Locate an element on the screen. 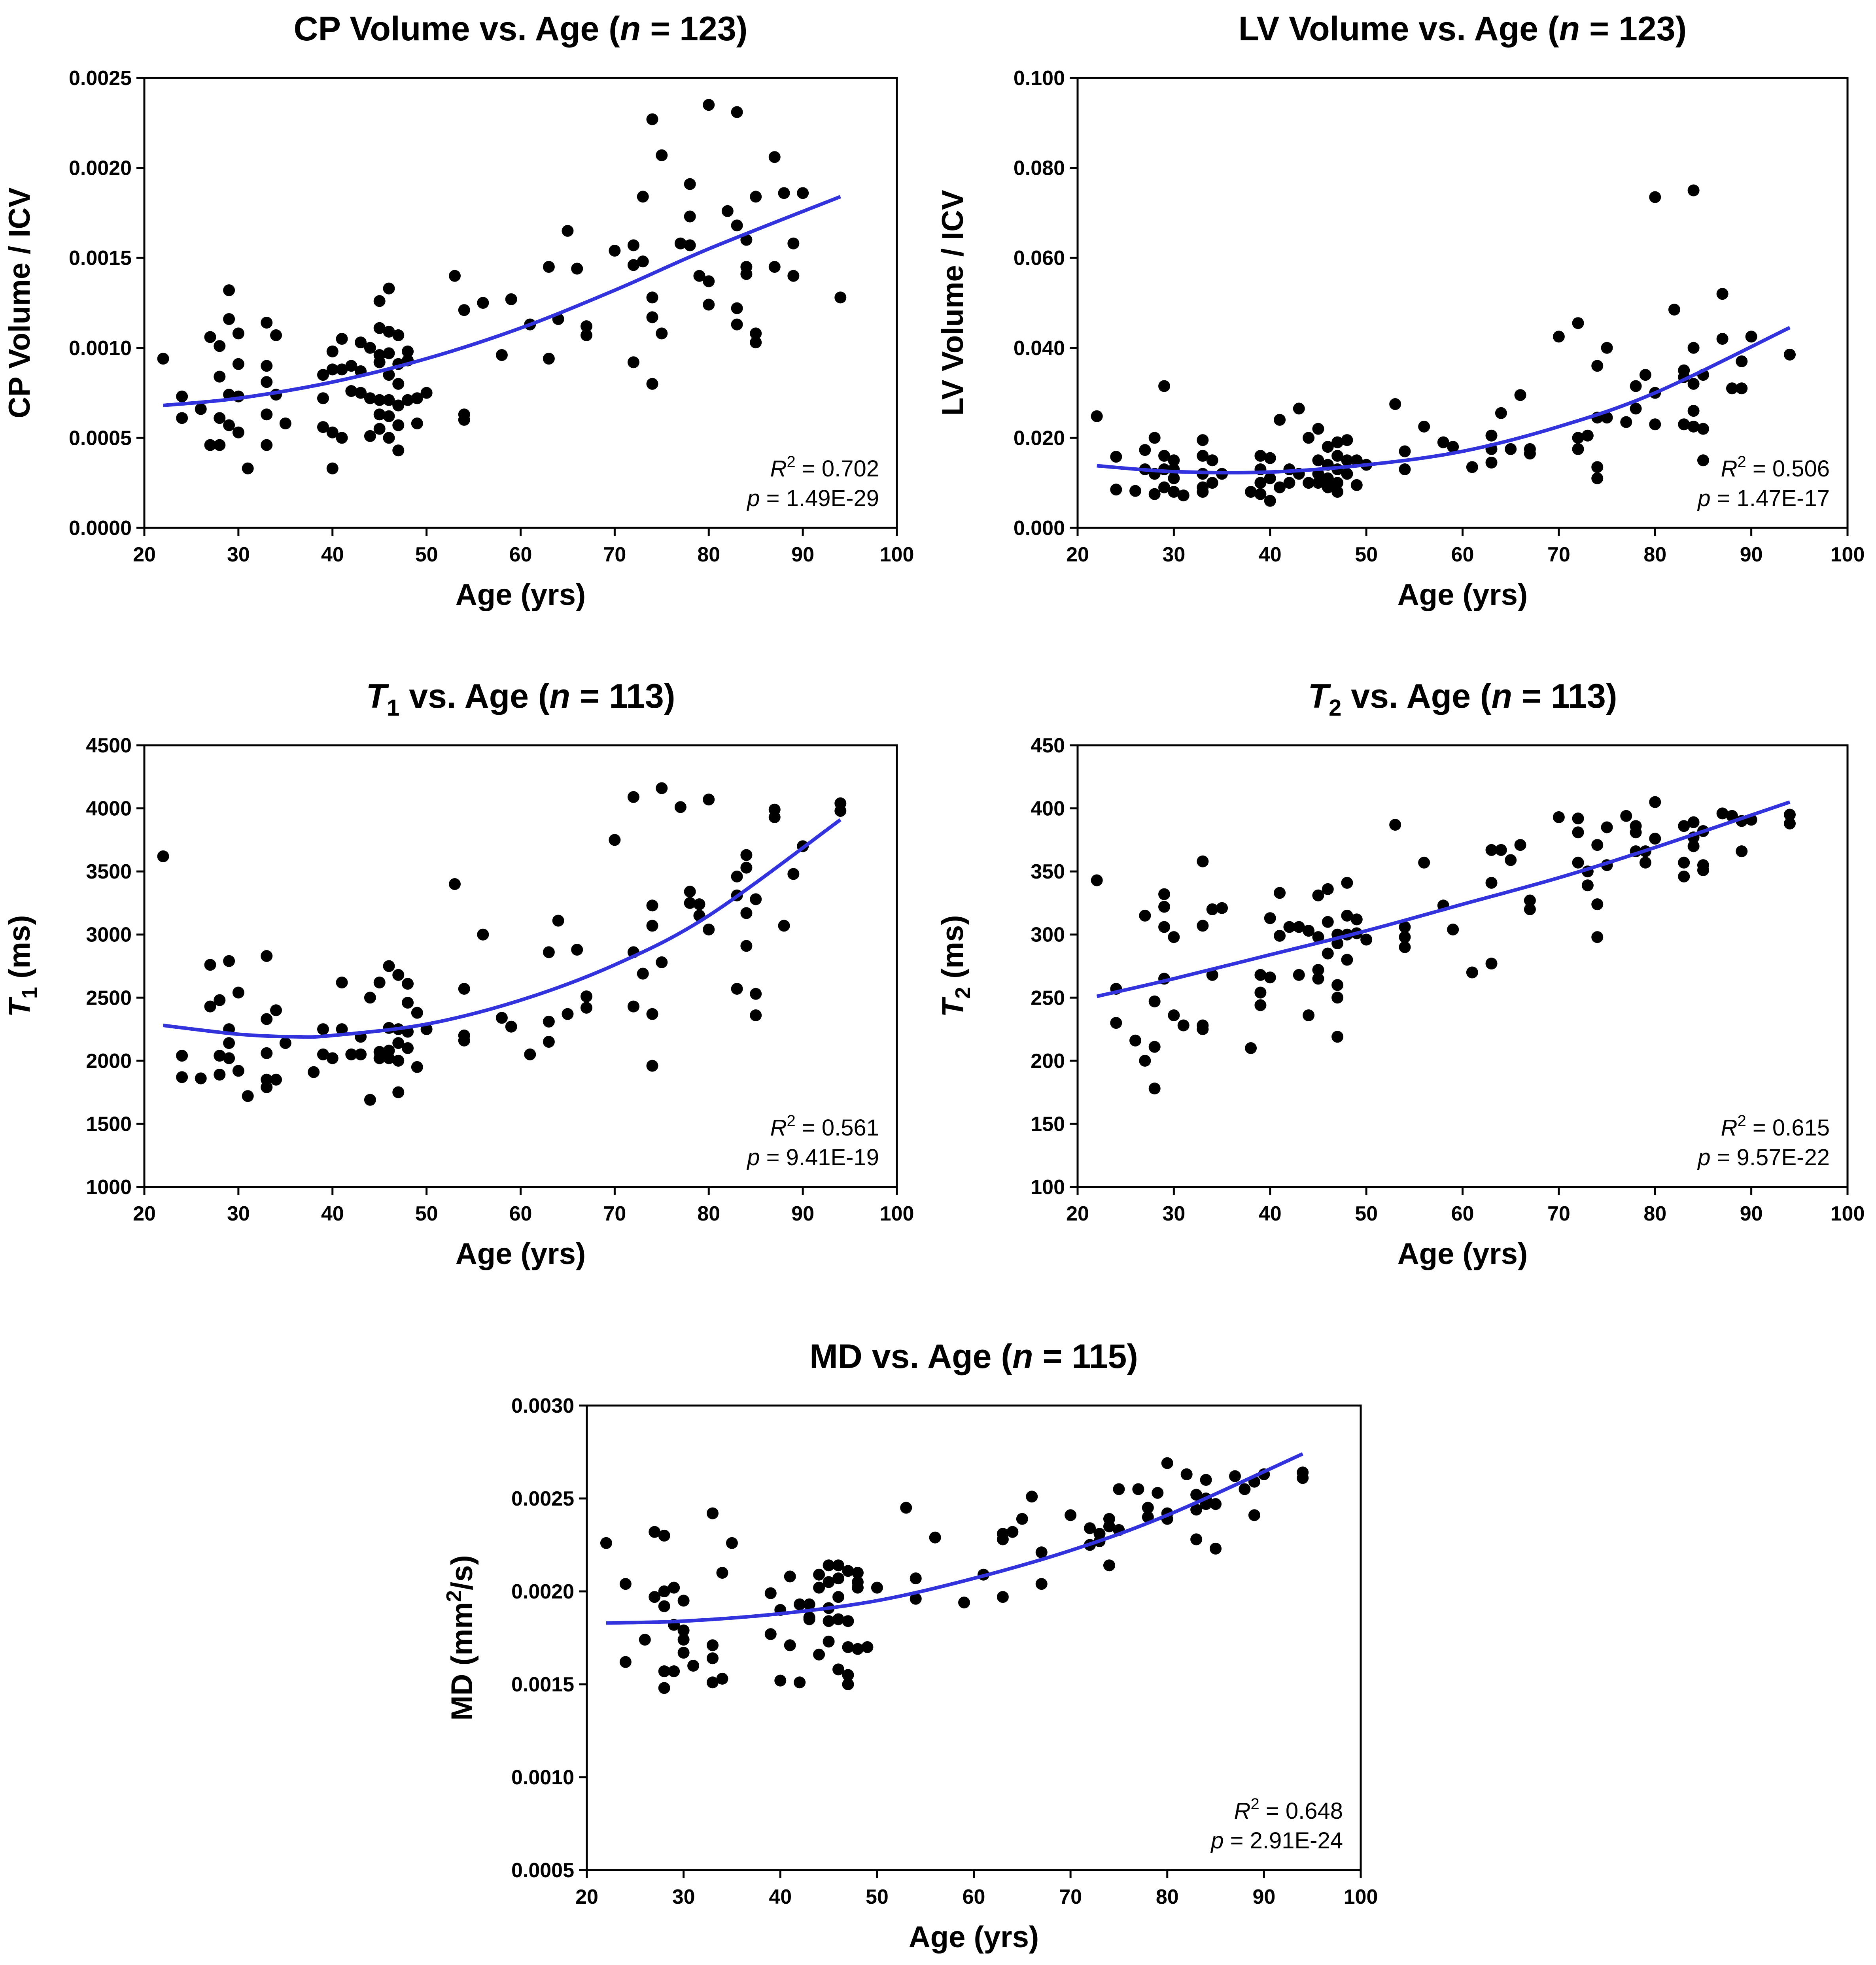 The image size is (1876, 1965). x-tick-label: 70 is located at coordinates (1558, 554).